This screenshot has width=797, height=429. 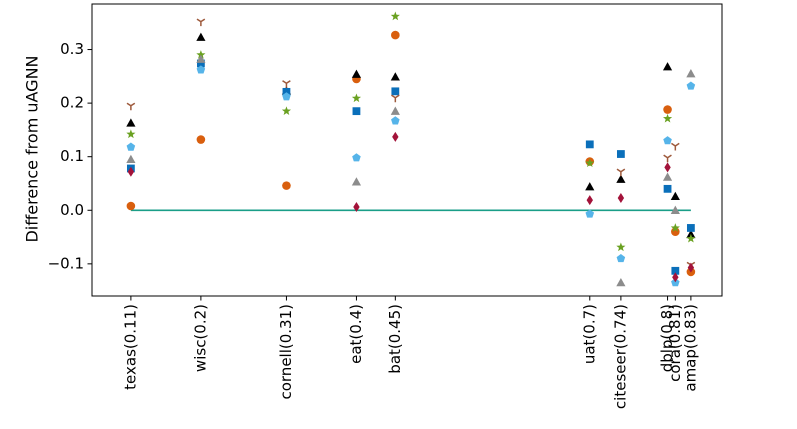 I want to click on y-tick-label: 0.2, so click(x=72, y=103).